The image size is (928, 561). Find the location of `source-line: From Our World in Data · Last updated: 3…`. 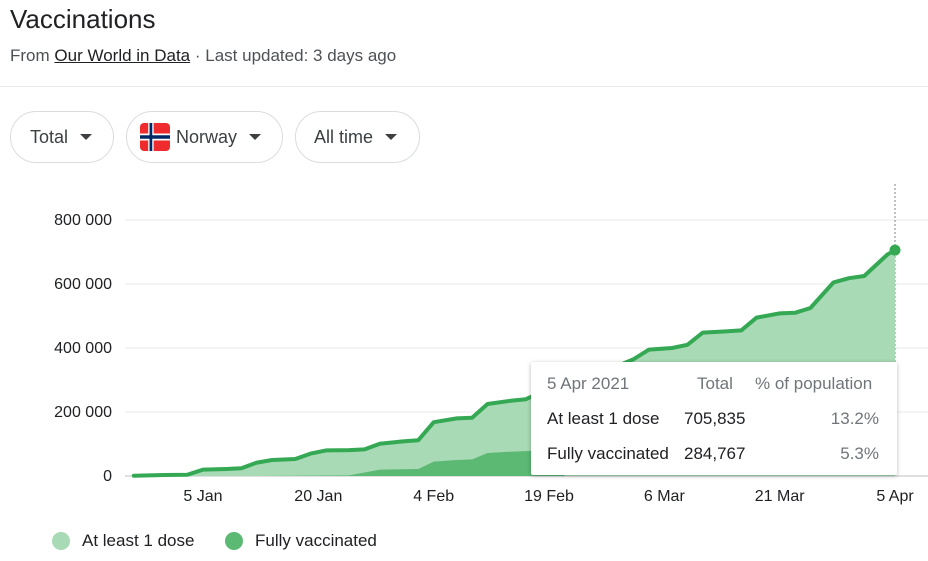

source-line: From Our World in Data · Last updated: 3… is located at coordinates (203, 56).